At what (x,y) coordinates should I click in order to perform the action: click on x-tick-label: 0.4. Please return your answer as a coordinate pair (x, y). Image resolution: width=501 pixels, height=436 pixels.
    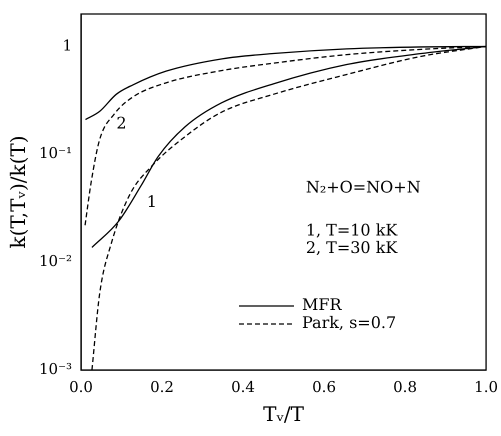
    Looking at the image, I should click on (243, 387).